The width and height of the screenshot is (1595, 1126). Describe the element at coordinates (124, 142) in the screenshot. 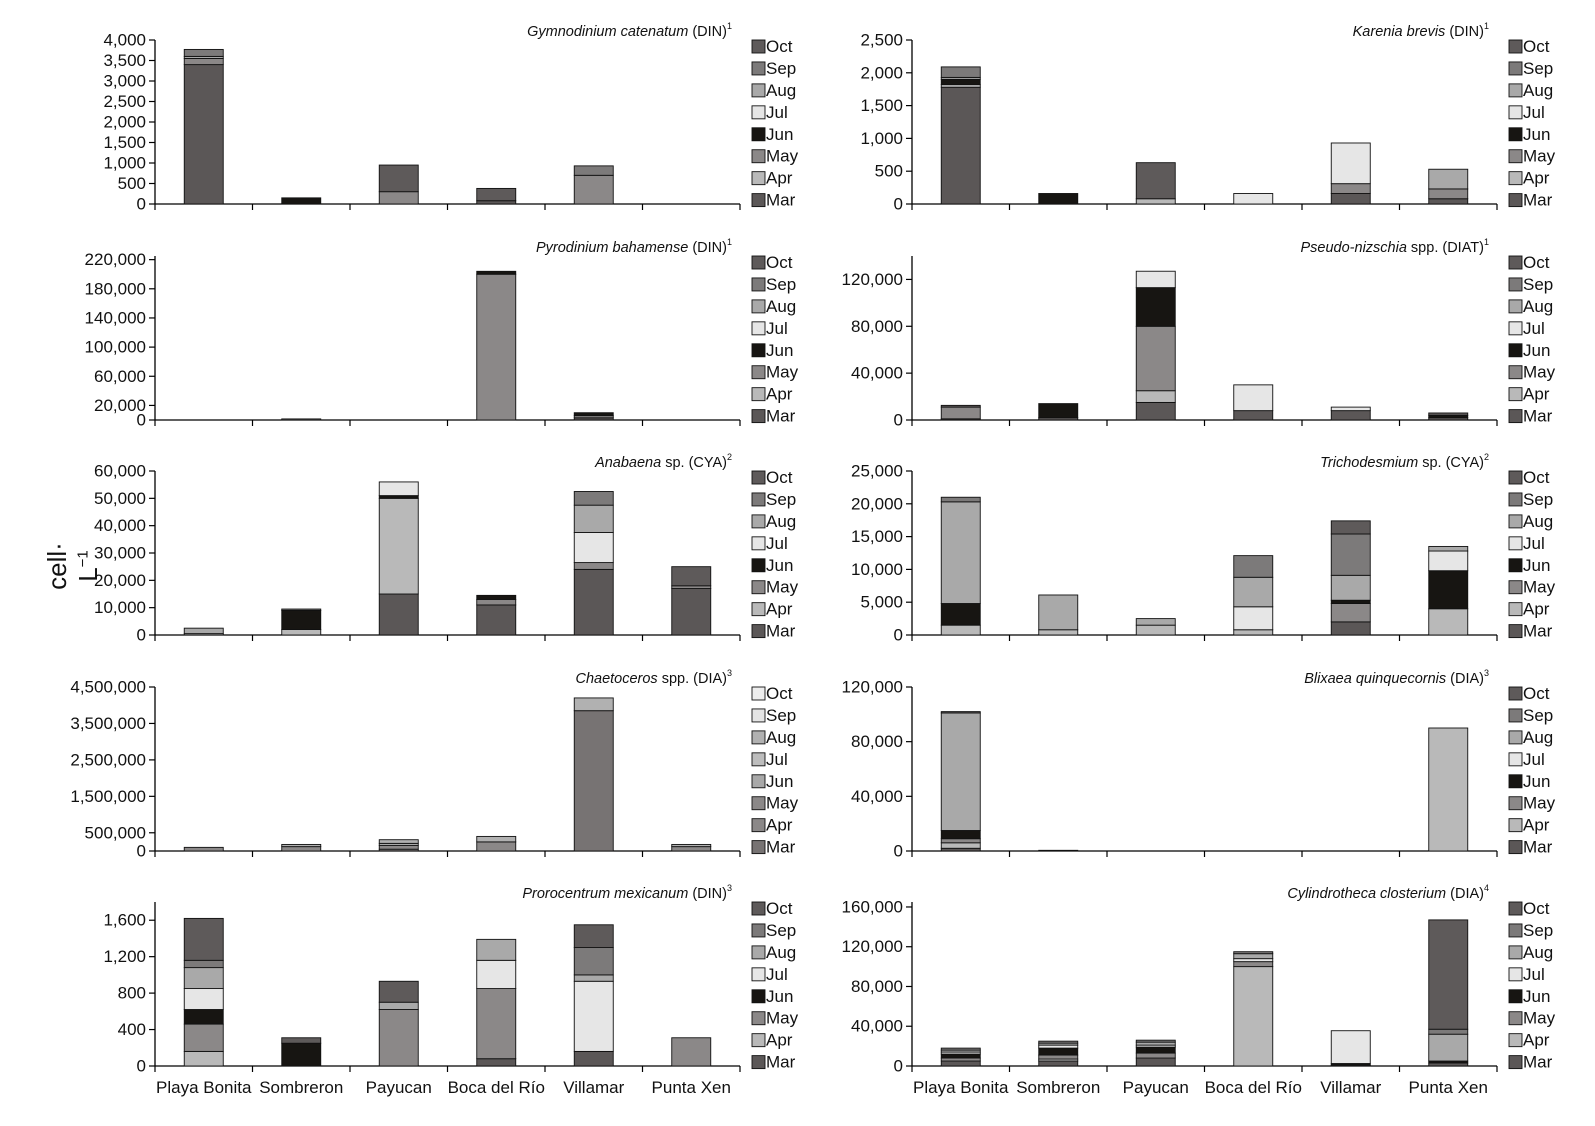

I see `y-tick-label: 1,500` at that location.